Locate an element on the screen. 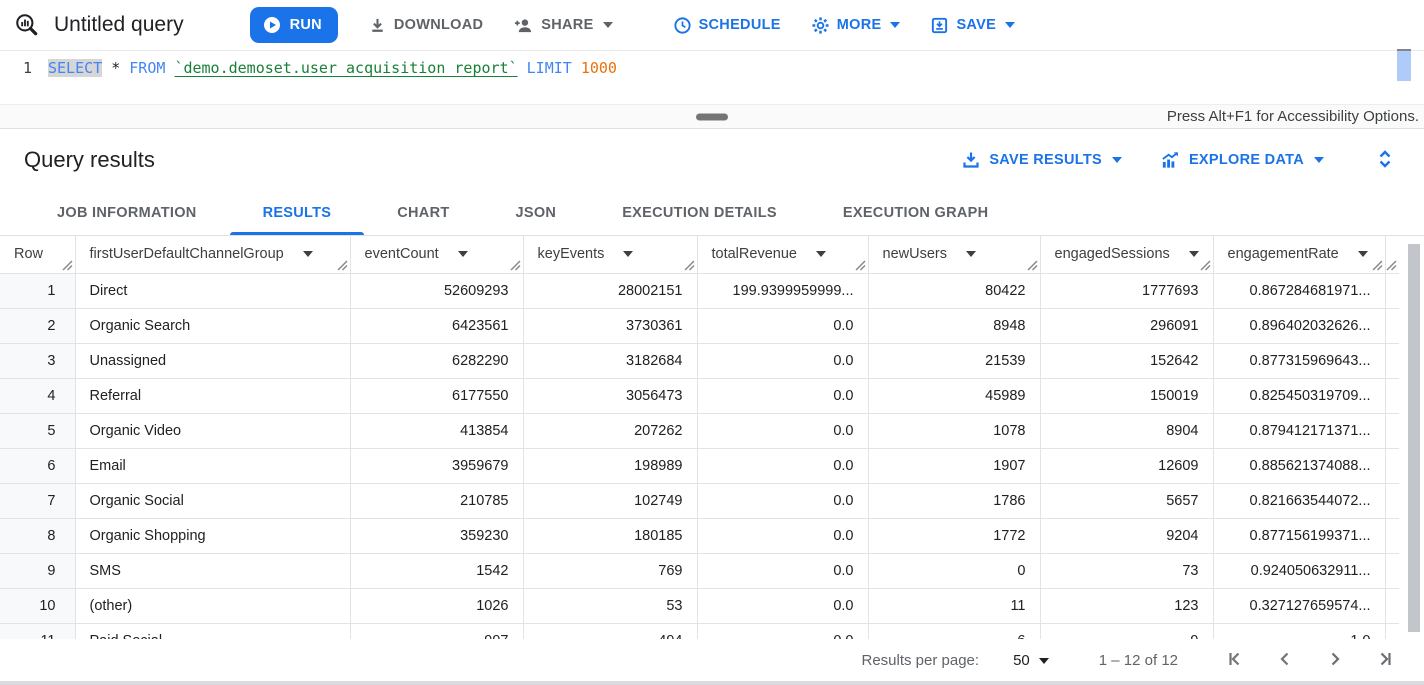 The image size is (1424, 685). expand-collapse-results-button is located at coordinates (1385, 160).